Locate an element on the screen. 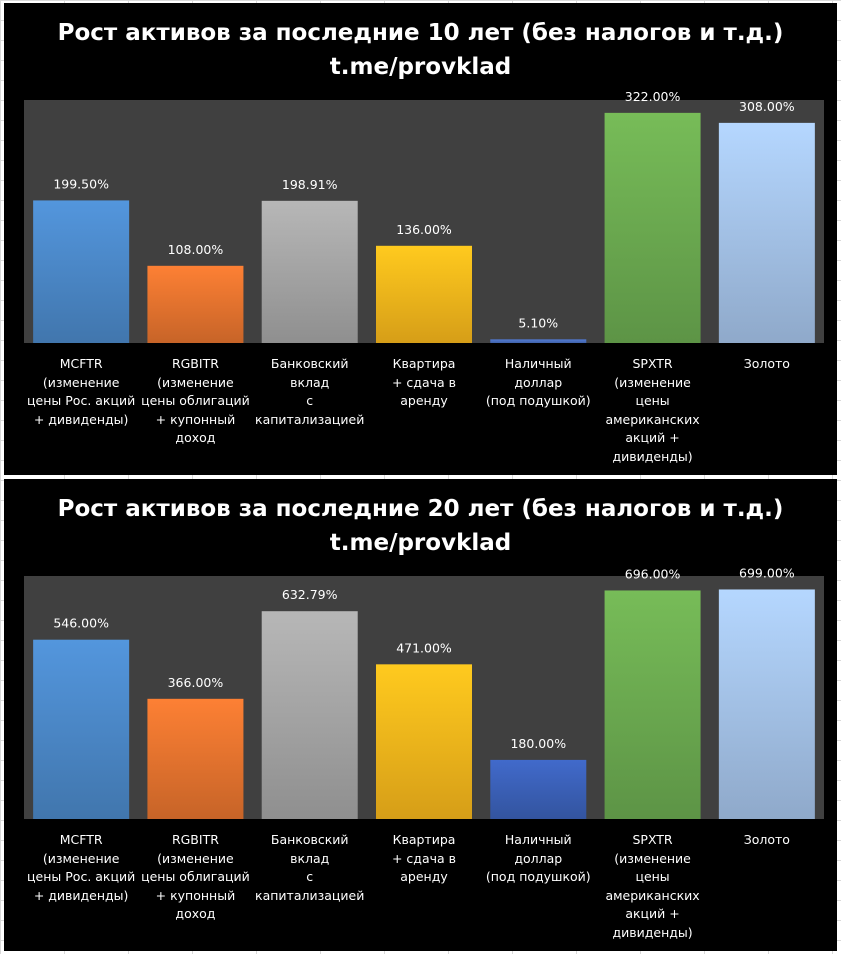 Image resolution: width=841 pixels, height=954 pixels. data-label: 180.00% is located at coordinates (538, 743).